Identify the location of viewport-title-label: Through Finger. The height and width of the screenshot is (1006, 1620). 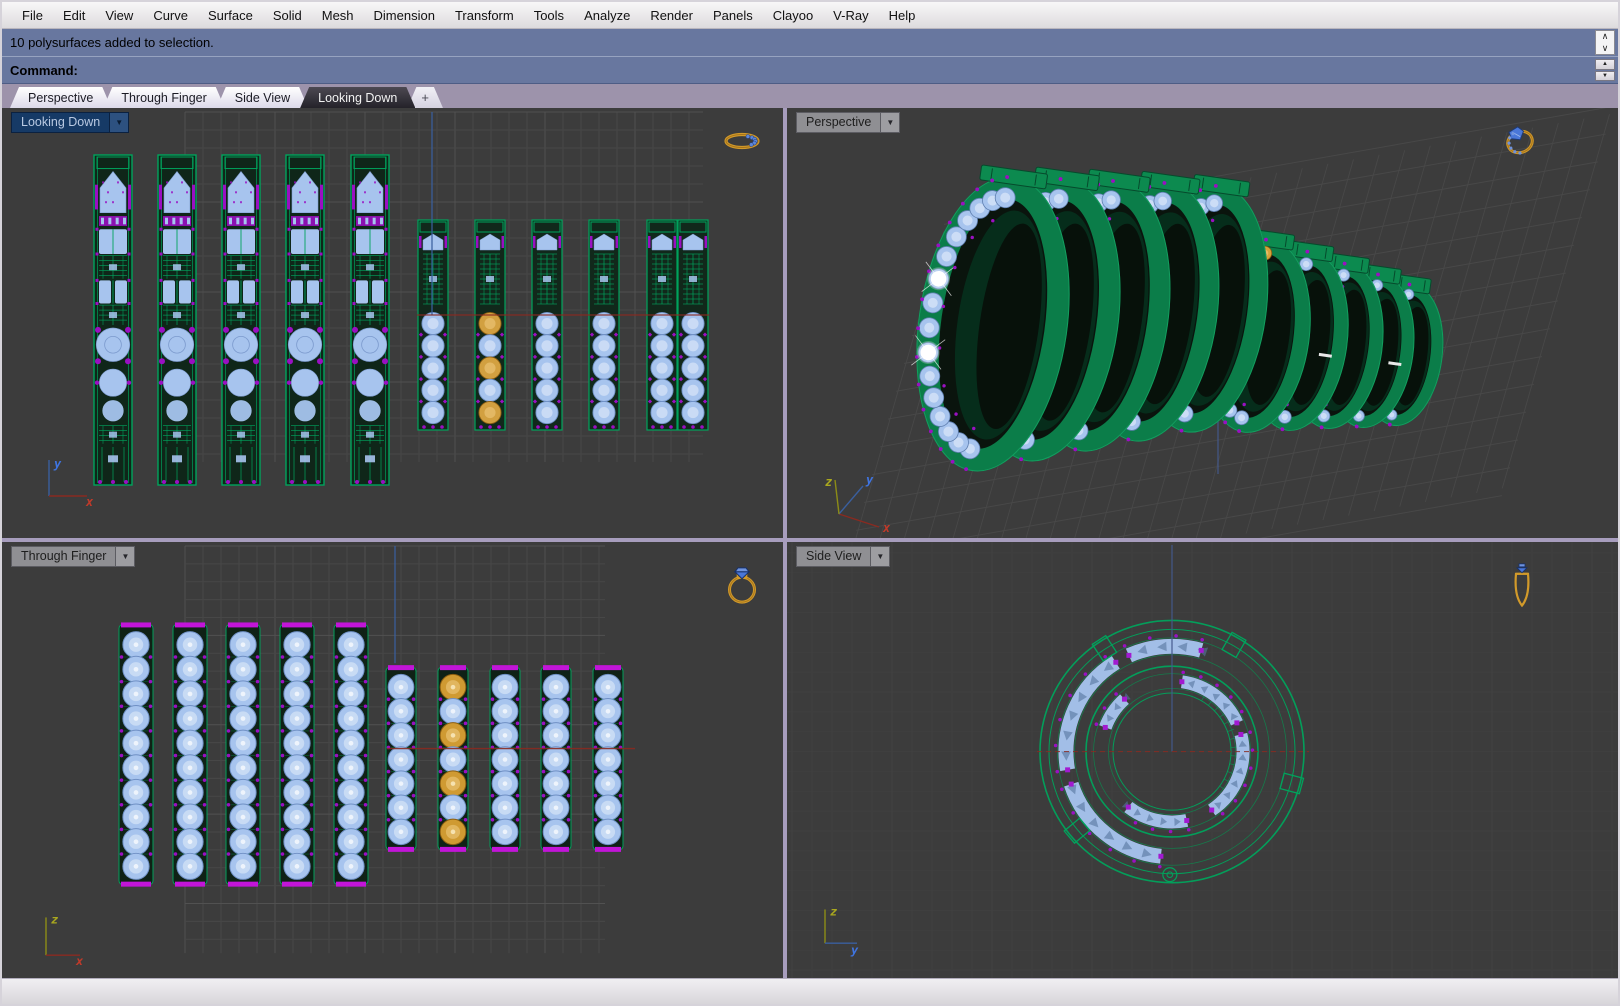
(64, 556).